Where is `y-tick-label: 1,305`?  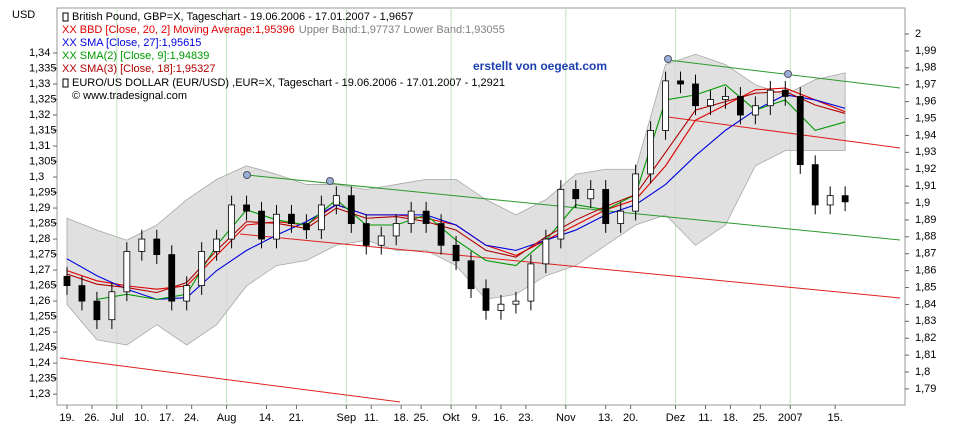
y-tick-label: 1,305 is located at coordinates (43, 161).